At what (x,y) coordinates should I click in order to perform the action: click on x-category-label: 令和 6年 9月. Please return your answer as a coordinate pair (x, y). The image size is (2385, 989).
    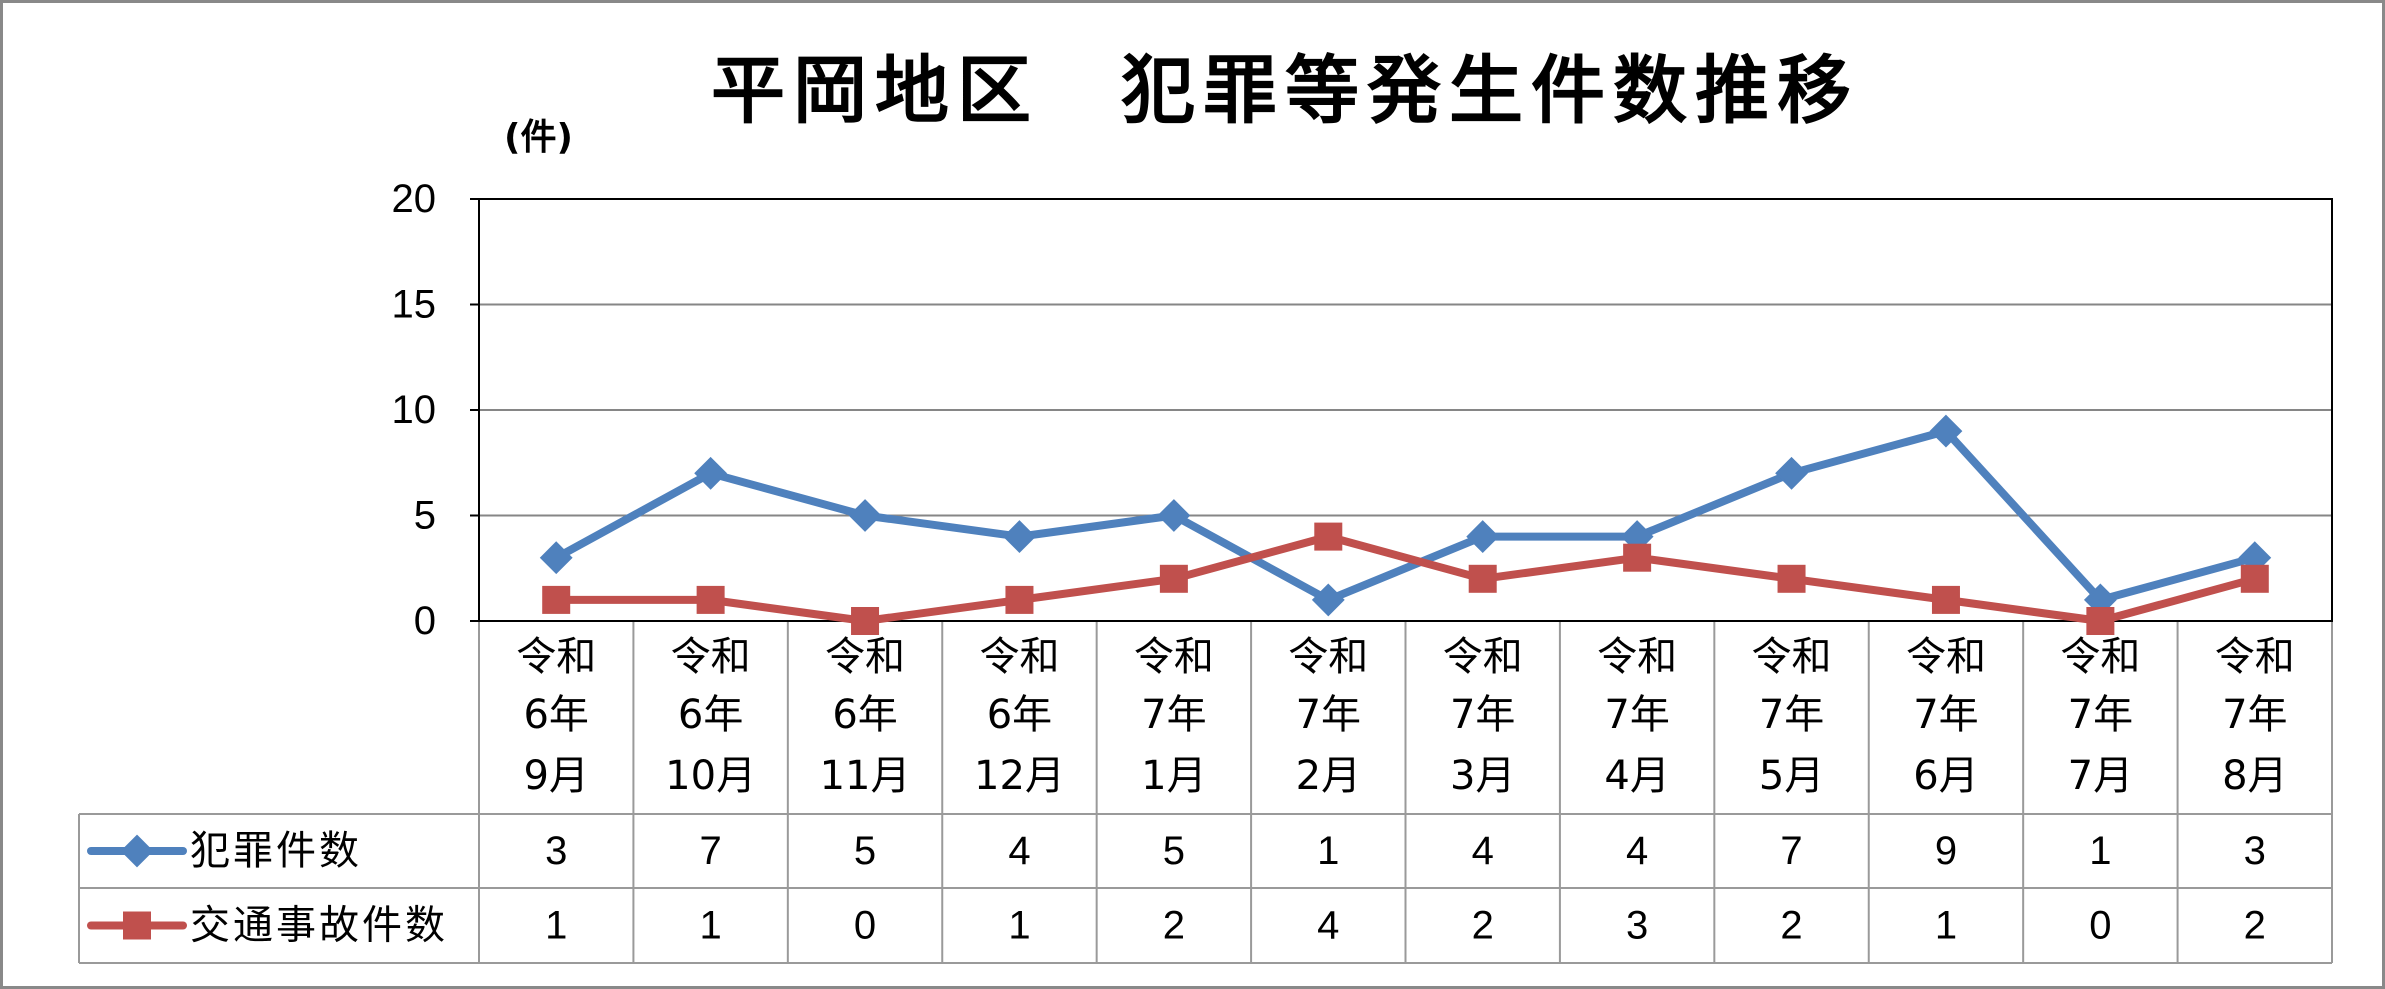
    Looking at the image, I should click on (556, 716).